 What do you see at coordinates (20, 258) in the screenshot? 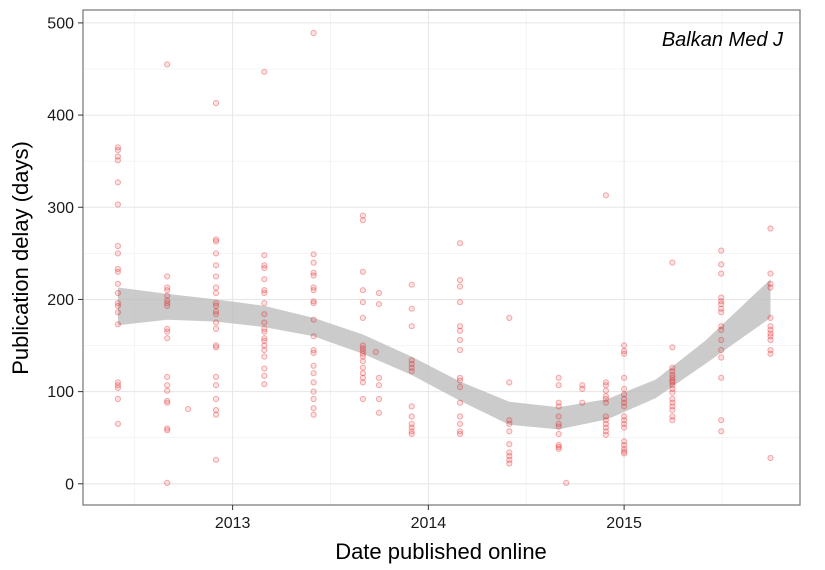
I see `y-axis-title: Publication delay (days)` at bounding box center [20, 258].